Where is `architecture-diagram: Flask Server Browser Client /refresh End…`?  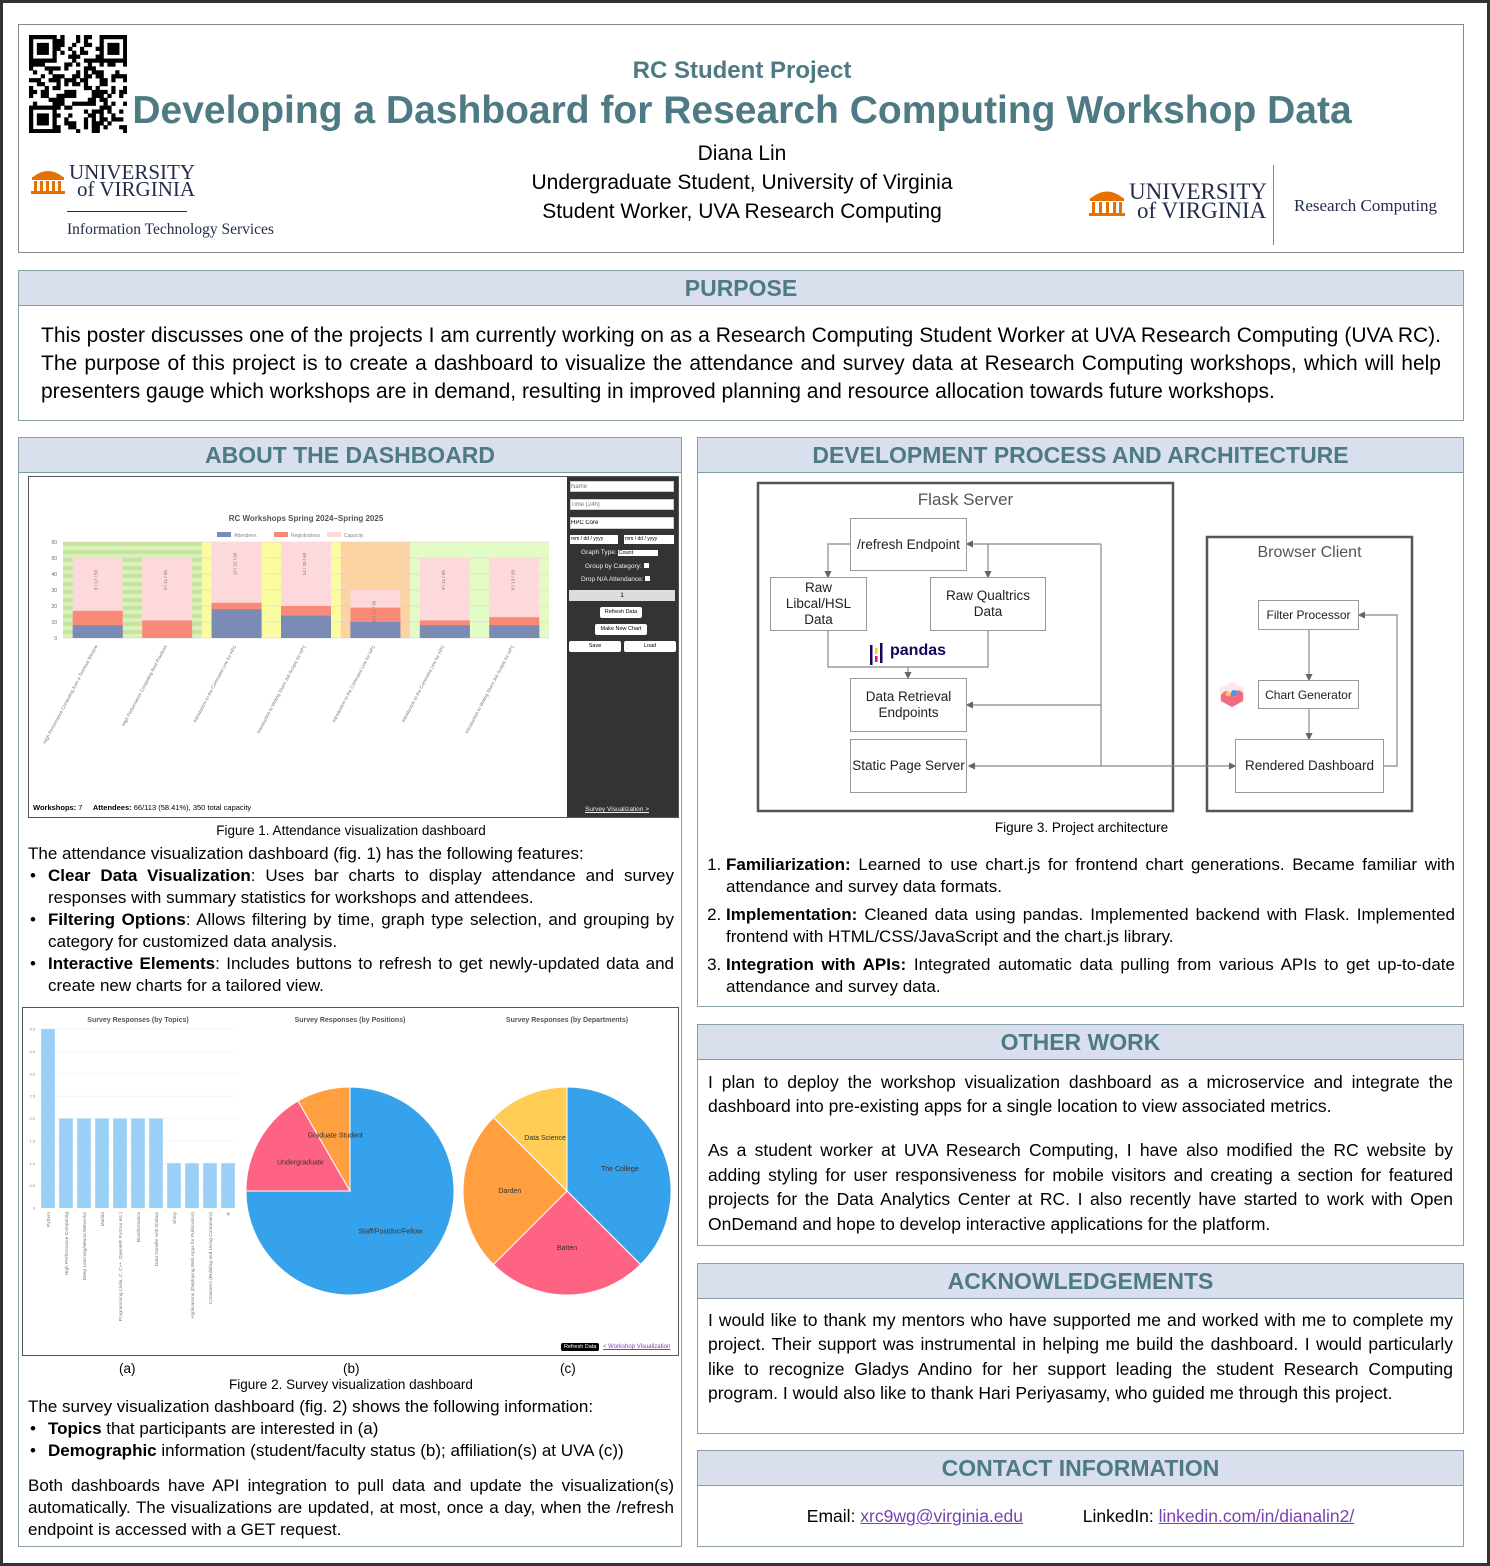 architecture-diagram: Flask Server Browser Client /refresh End… is located at coordinates (1081, 638).